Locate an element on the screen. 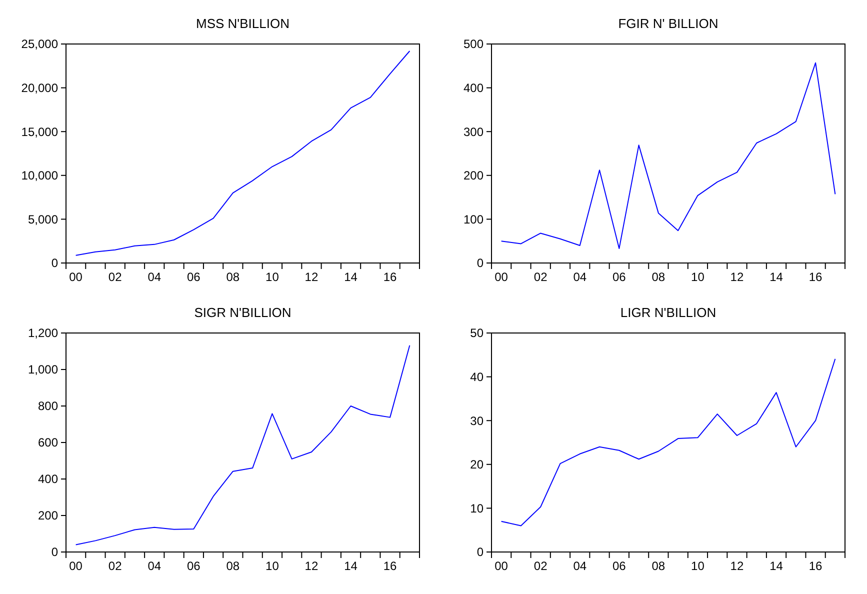 This screenshot has width=867, height=594. y-tick-label: 50 is located at coordinates (477, 333).